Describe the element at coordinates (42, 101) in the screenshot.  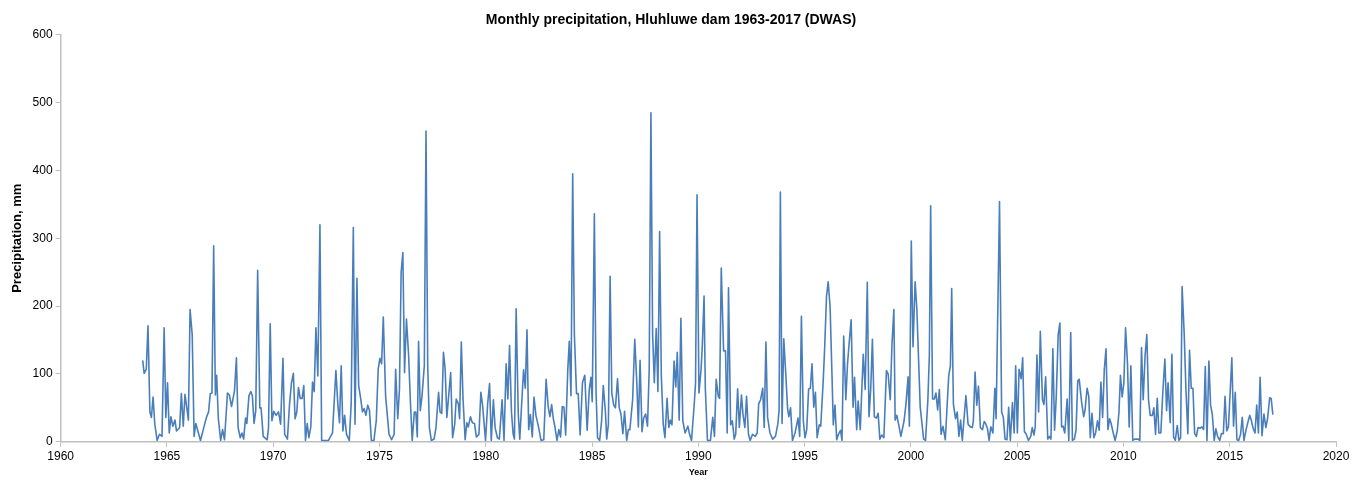
I see `y-tick-label: 500` at that location.